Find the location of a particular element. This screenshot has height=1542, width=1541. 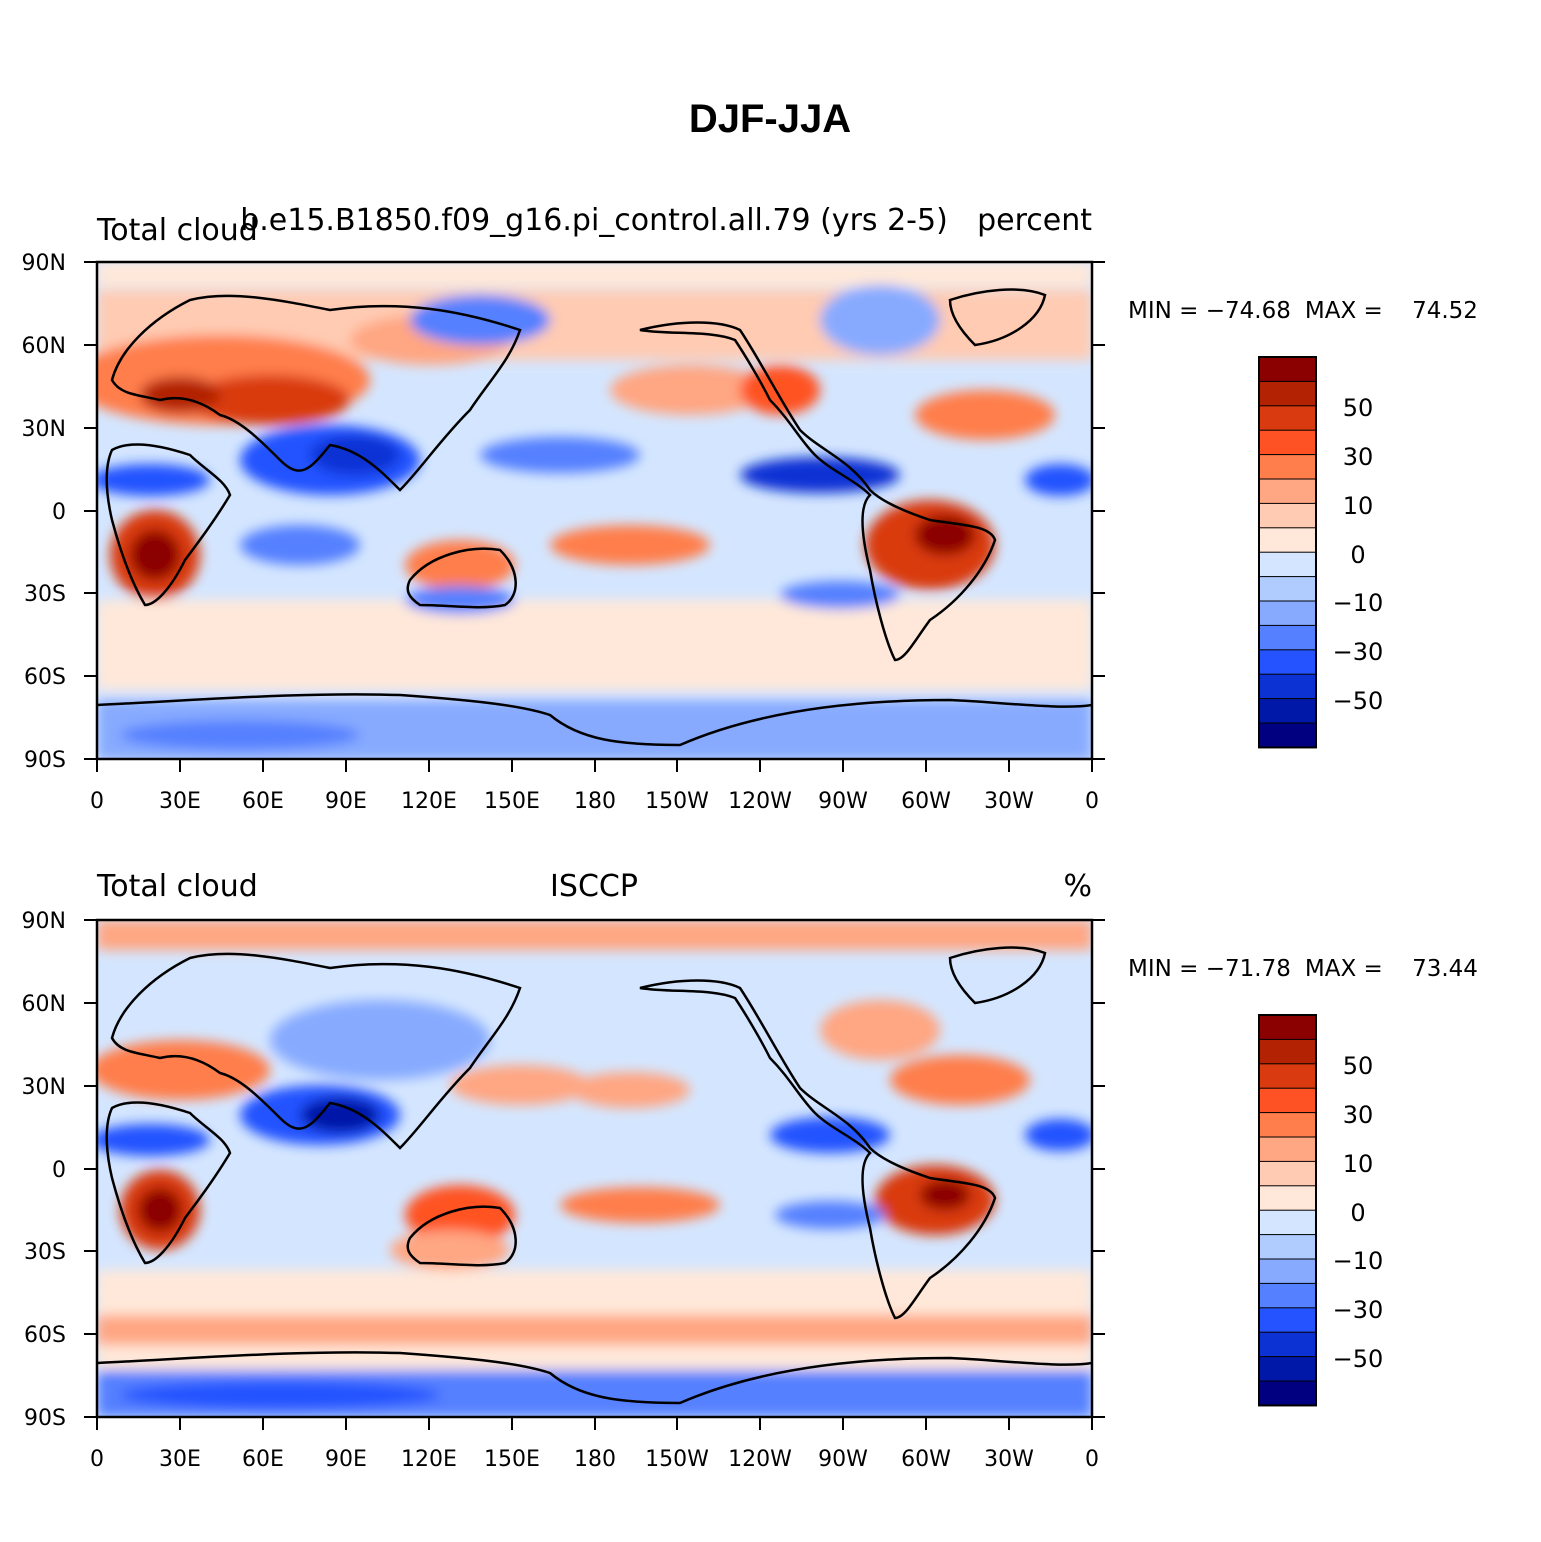

lat-label: 30N is located at coordinates (44, 1087).